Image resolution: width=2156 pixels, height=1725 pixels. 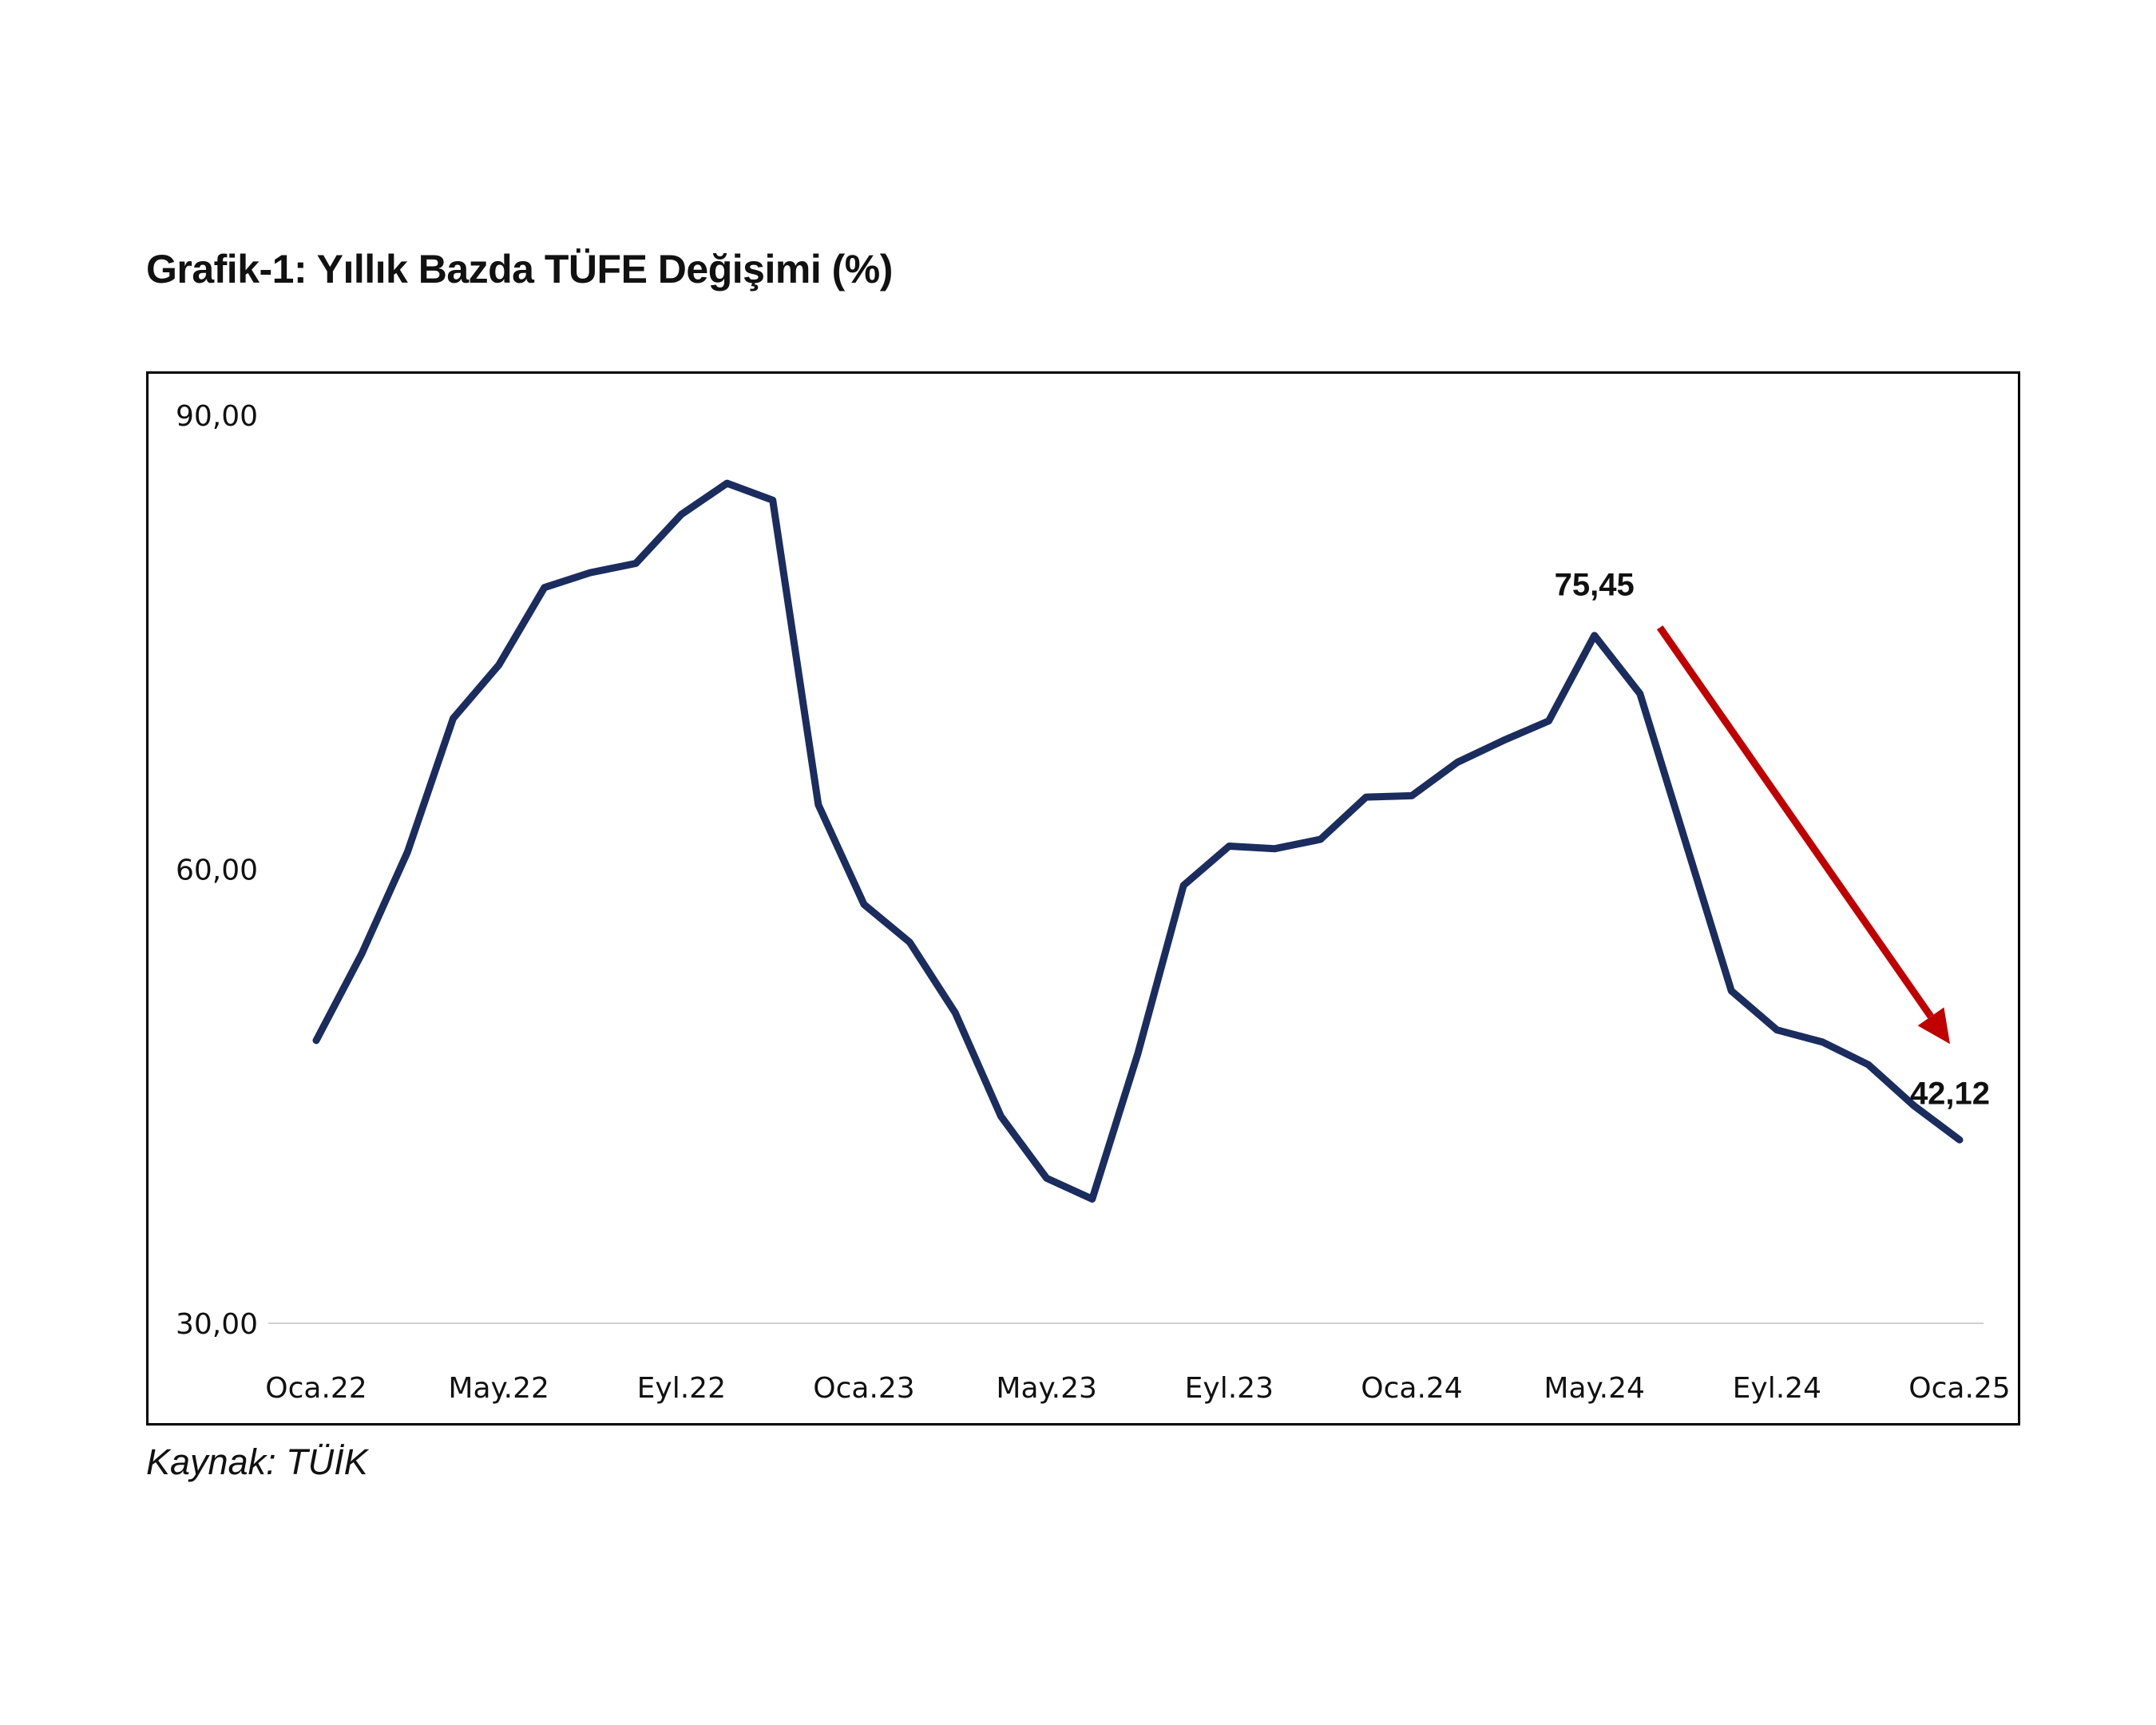 I want to click on x-tick-label: Oca.24, so click(x=1411, y=1389).